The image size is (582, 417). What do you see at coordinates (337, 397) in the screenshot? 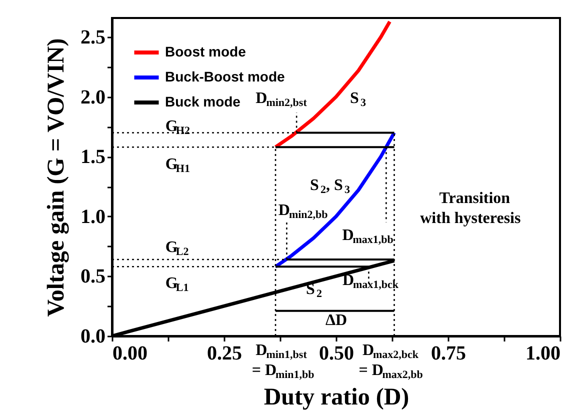
I see `x-axis-title: Duty ratio (D)` at bounding box center [337, 397].